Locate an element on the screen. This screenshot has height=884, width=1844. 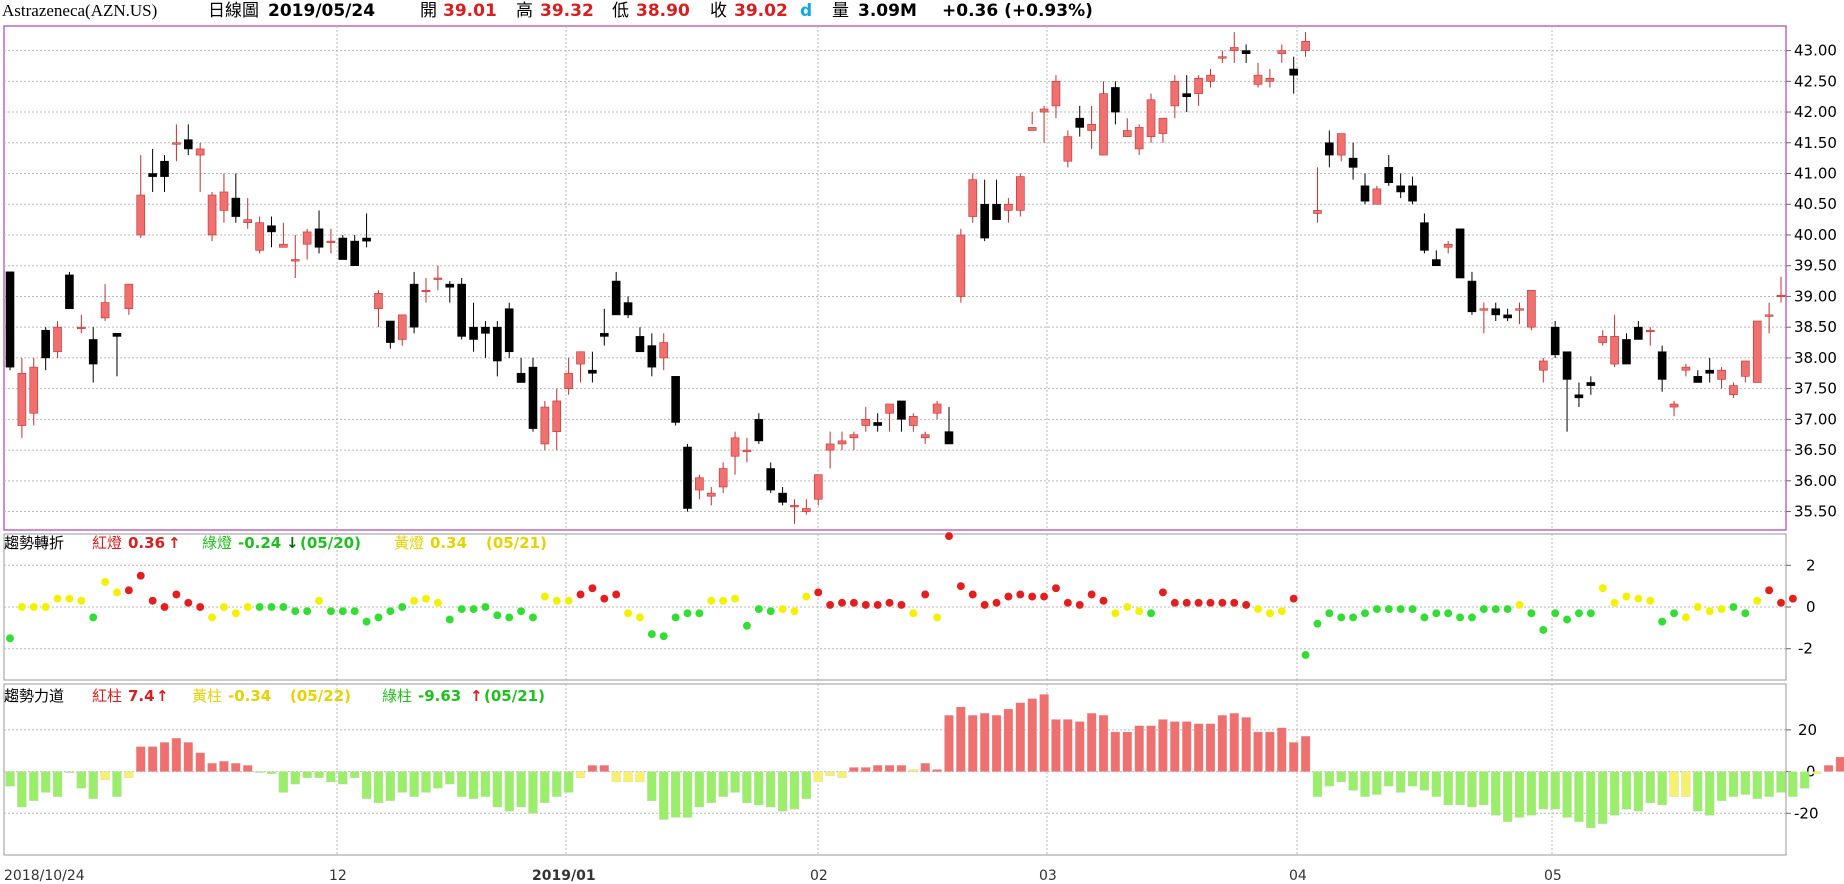
close-value: 39.02 is located at coordinates (761, 11).